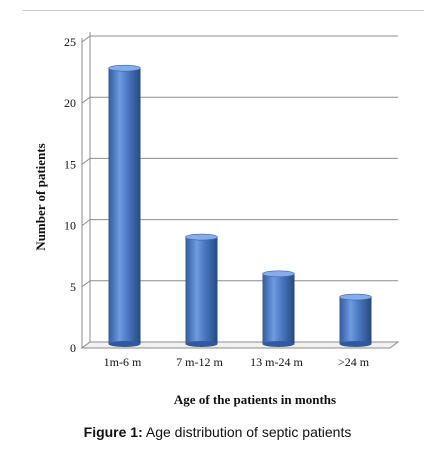  What do you see at coordinates (247, 432) in the screenshot?
I see `caption-text: Age distribution of septic patients` at bounding box center [247, 432].